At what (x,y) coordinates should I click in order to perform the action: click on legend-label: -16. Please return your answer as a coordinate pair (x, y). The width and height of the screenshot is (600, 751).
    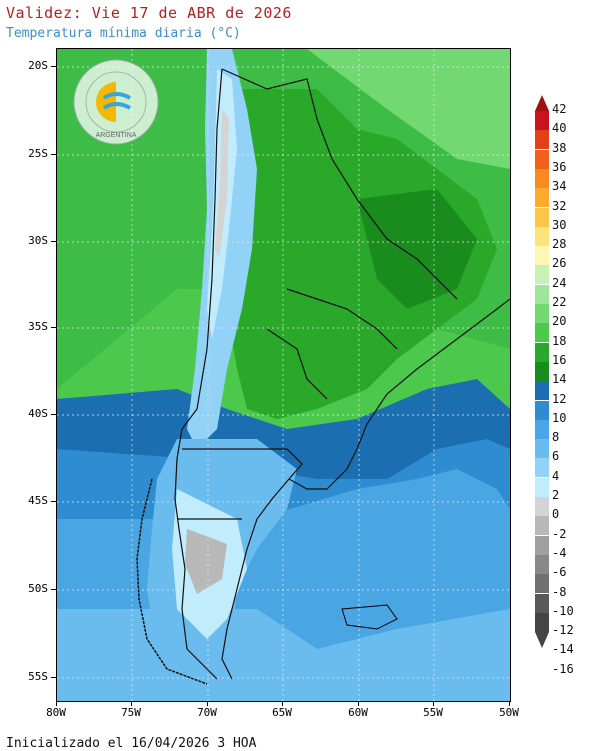
    Looking at the image, I should click on (563, 668).